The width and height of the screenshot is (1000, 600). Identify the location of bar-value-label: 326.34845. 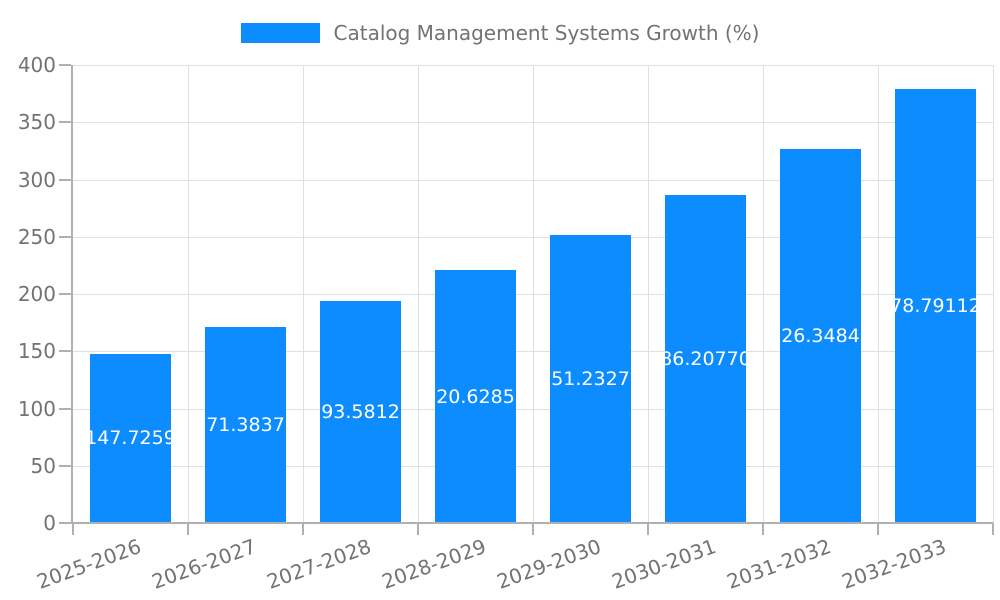
(820, 336).